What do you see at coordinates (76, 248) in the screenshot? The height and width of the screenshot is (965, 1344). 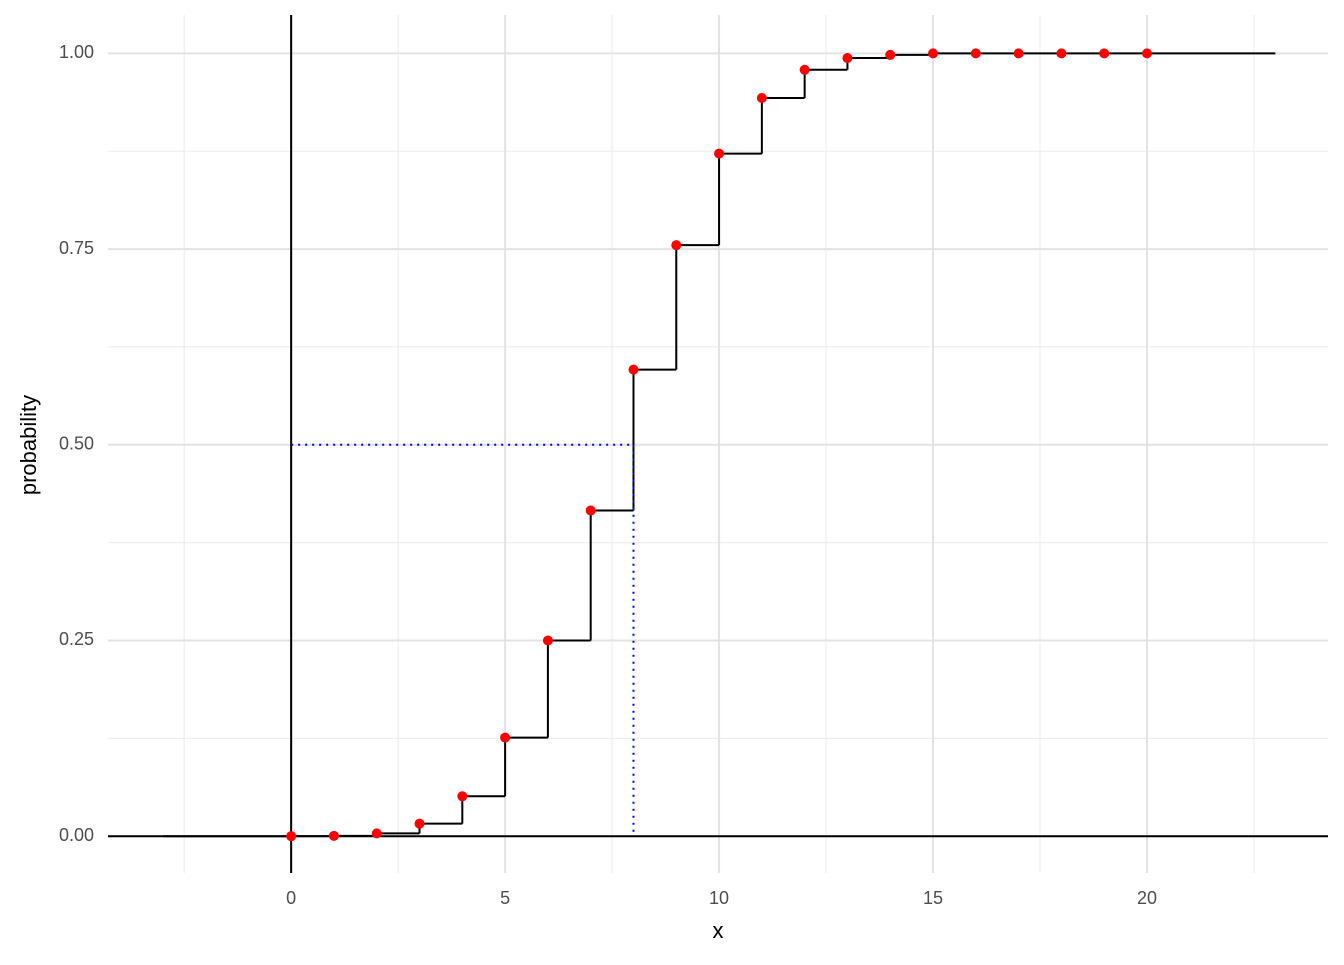 I see `y-tick-label: 0.75` at bounding box center [76, 248].